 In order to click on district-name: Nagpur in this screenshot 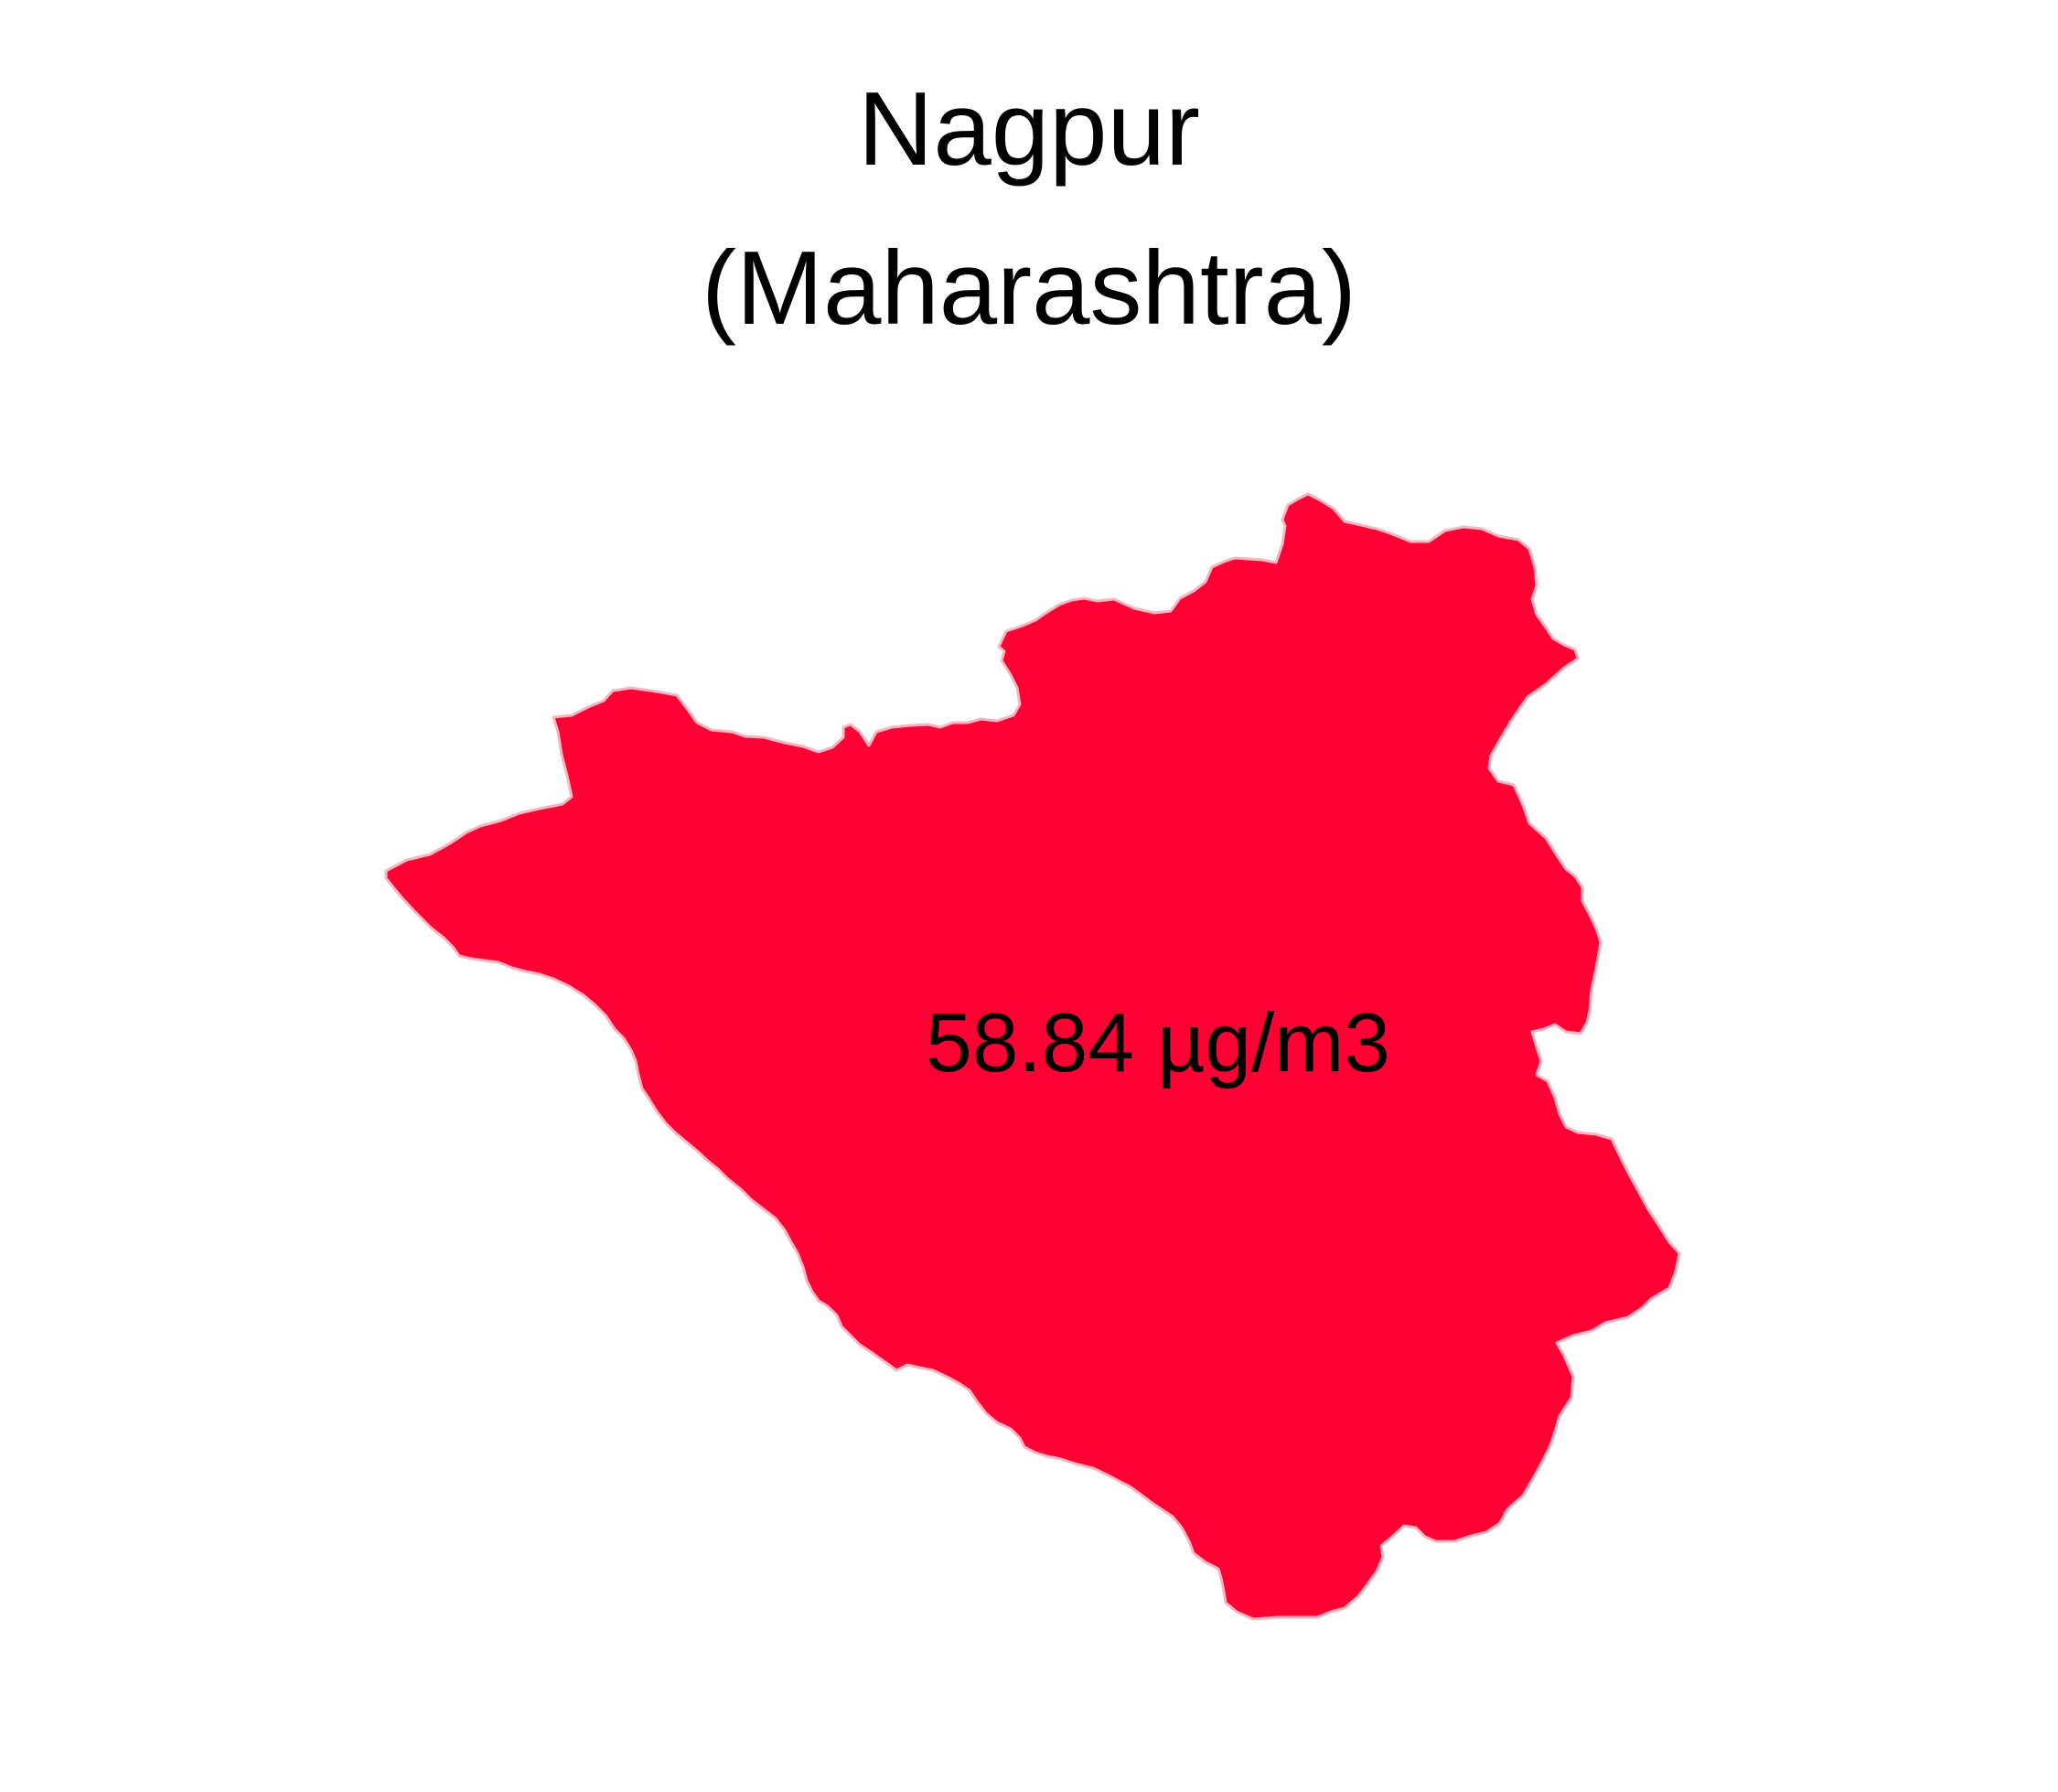, I will do `click(1029, 129)`.